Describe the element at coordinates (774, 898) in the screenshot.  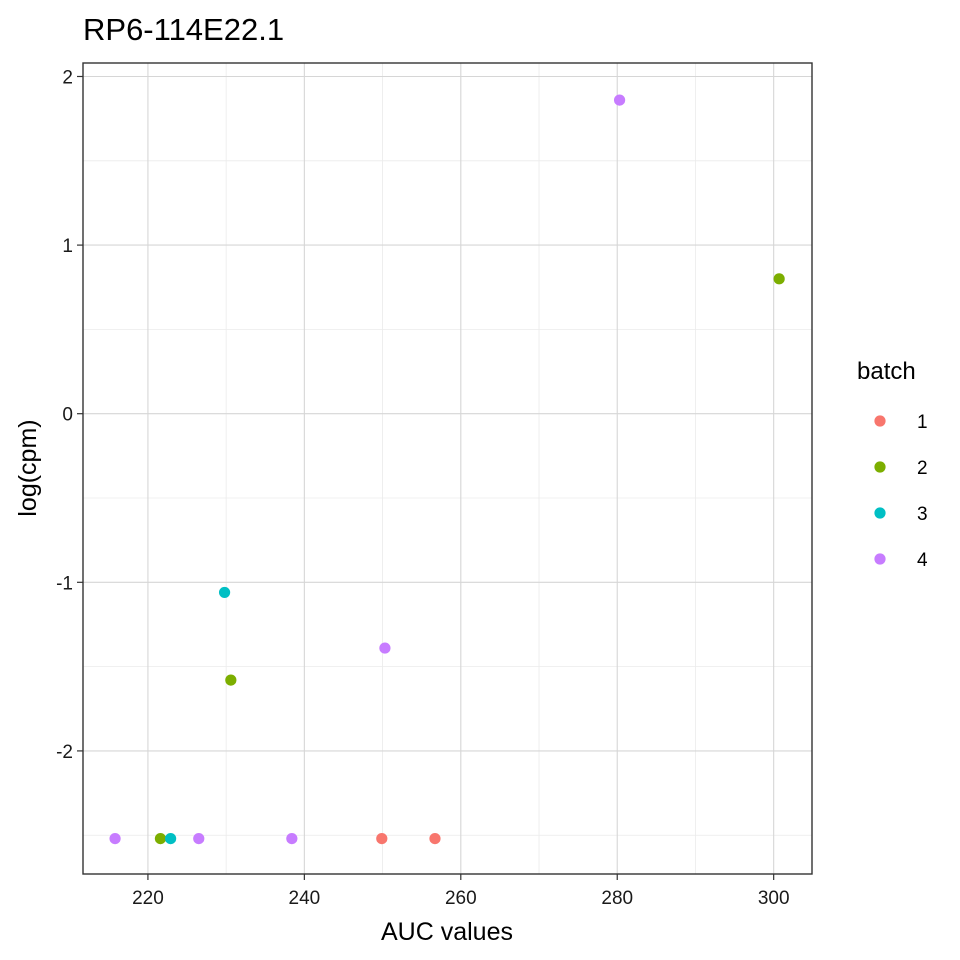
I see `x-tick-label: 300` at that location.